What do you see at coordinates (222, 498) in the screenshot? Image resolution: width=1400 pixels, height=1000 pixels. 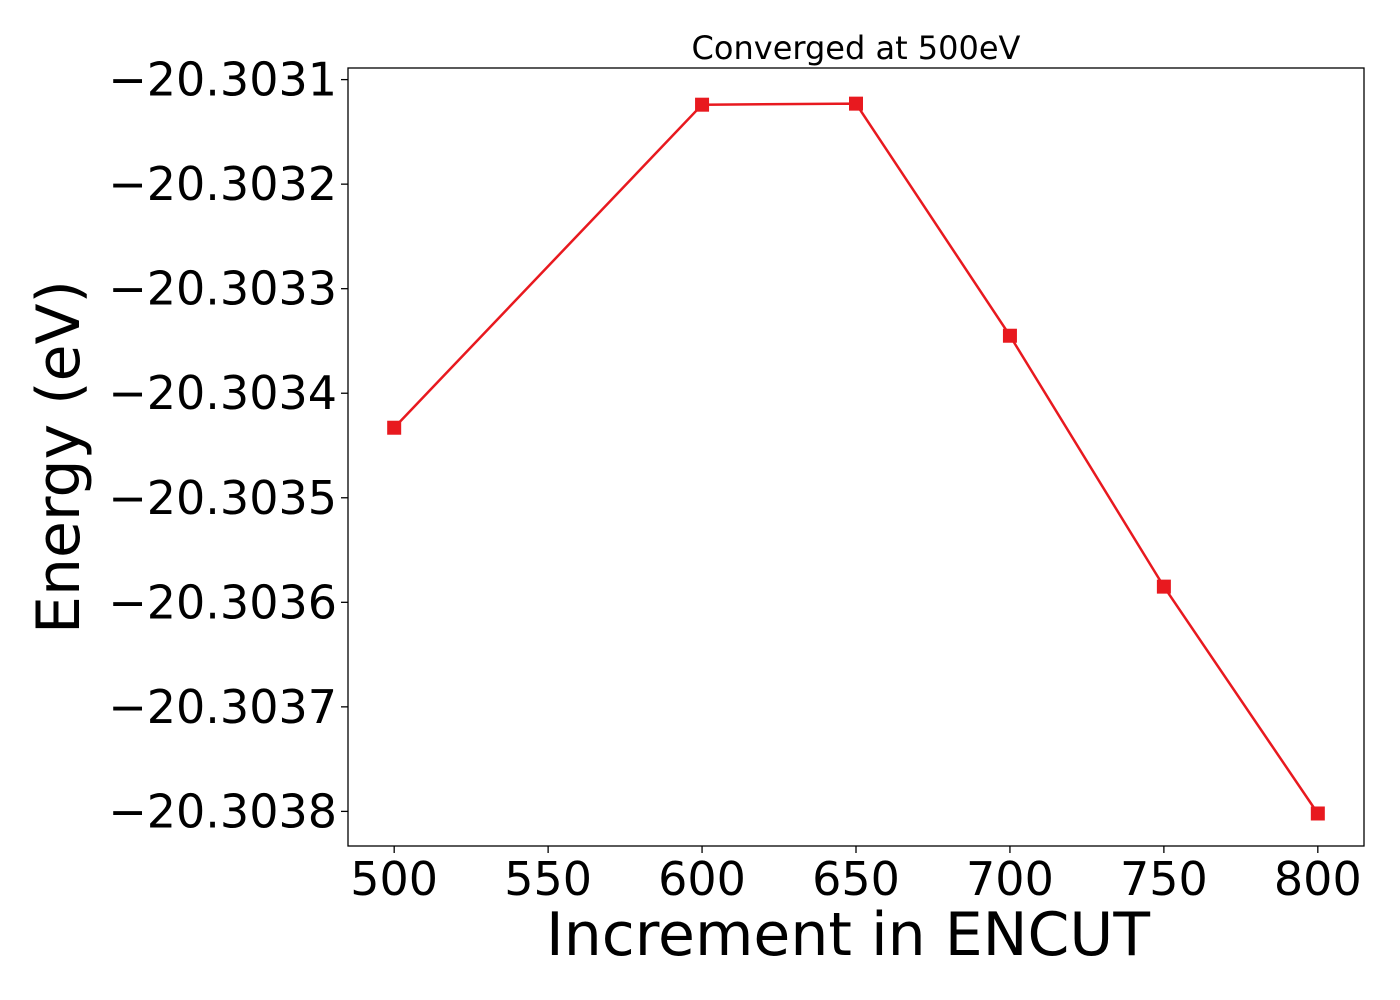 I see `y-tick-label: −20.3035` at bounding box center [222, 498].